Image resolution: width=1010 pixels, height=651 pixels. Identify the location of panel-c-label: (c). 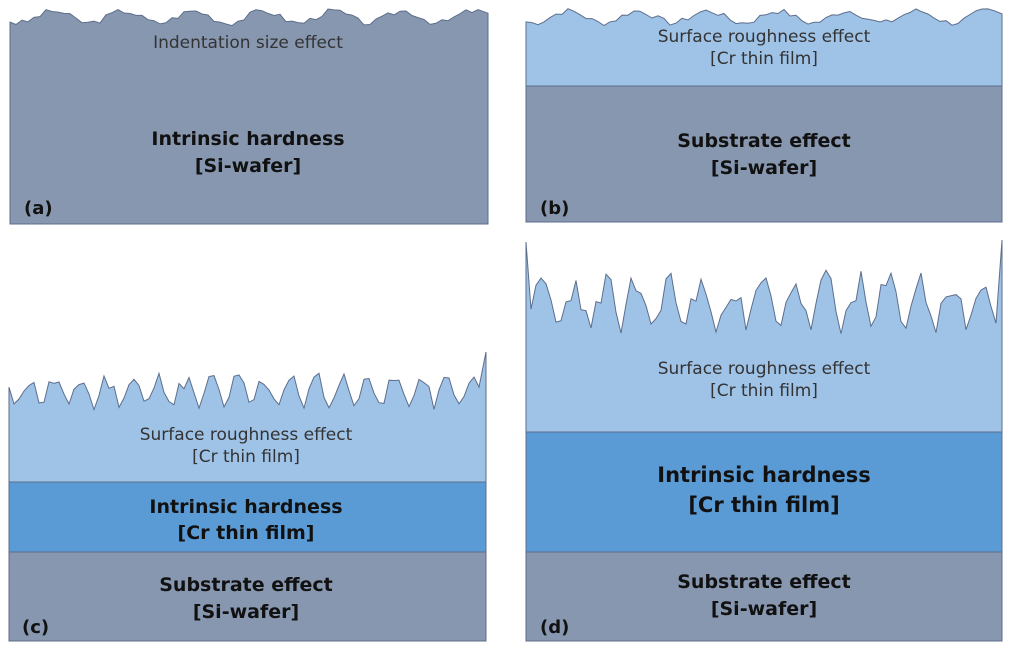
(35, 627).